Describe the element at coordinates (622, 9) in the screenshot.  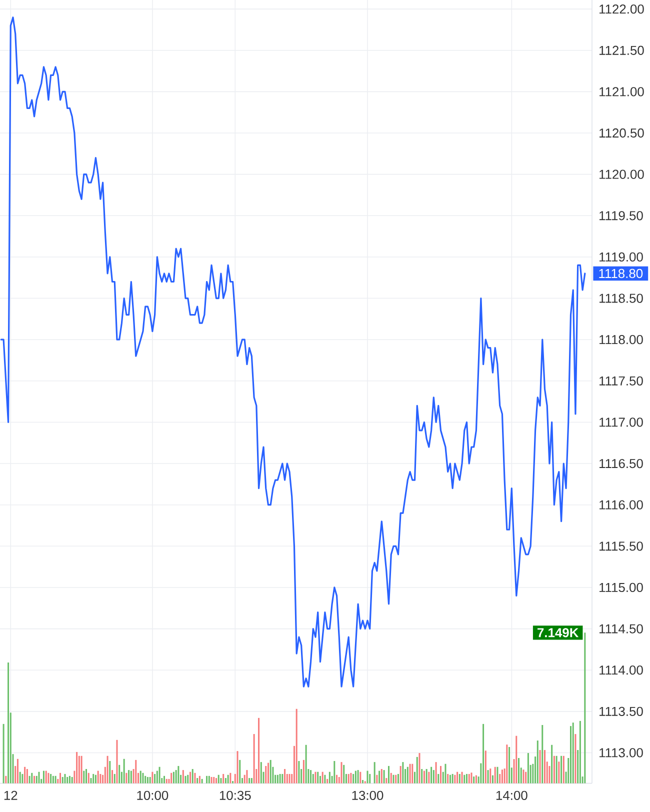
I see `y-tick-label: 1122.00` at that location.